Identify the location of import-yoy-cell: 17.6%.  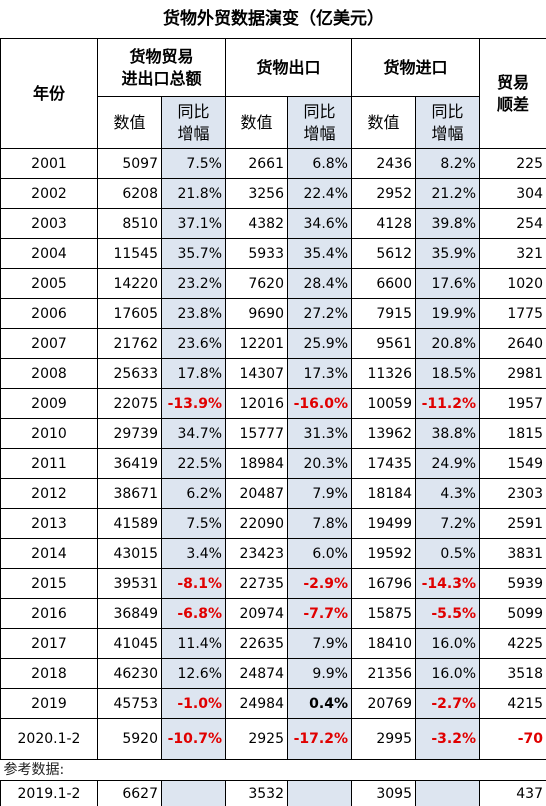
(448, 284).